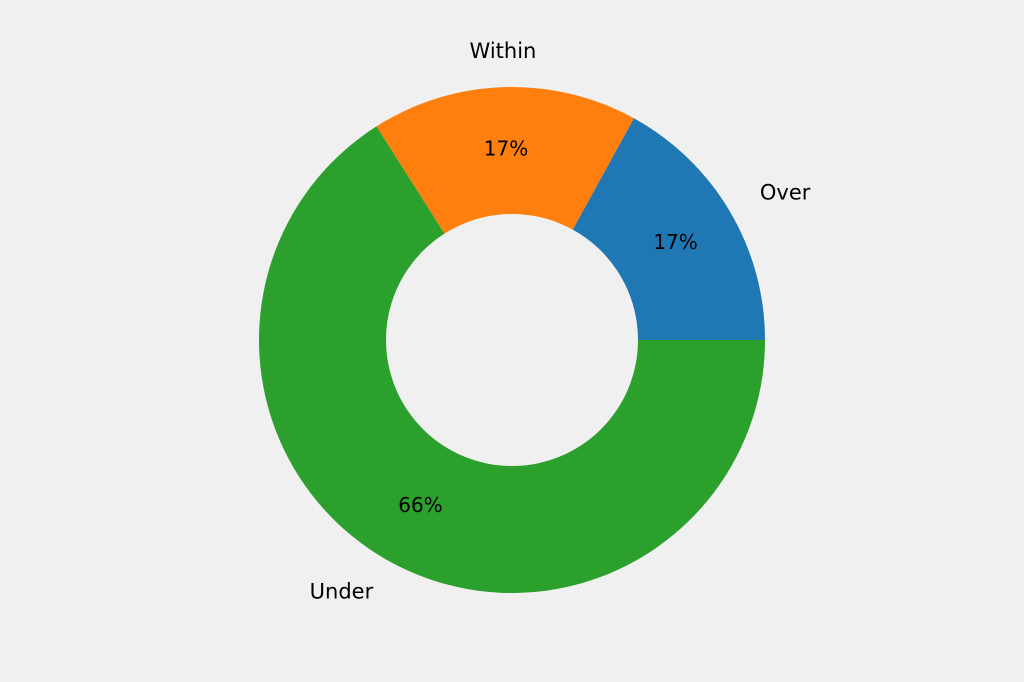 Image resolution: width=1024 pixels, height=682 pixels. What do you see at coordinates (675, 242) in the screenshot?
I see `pct-label-over: 17%` at bounding box center [675, 242].